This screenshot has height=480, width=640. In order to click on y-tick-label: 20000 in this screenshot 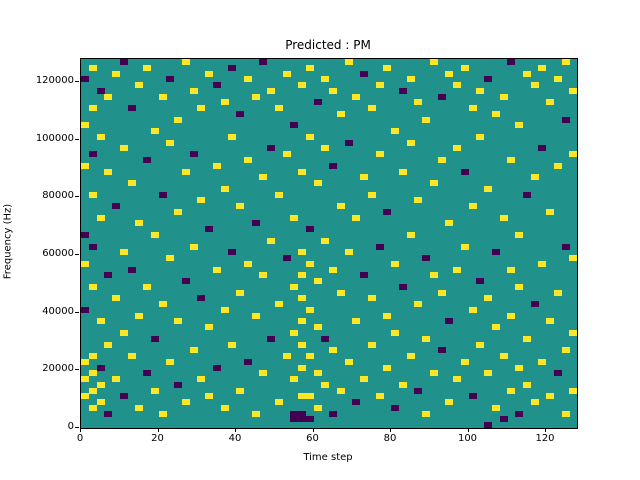, I will do `click(58, 369)`.